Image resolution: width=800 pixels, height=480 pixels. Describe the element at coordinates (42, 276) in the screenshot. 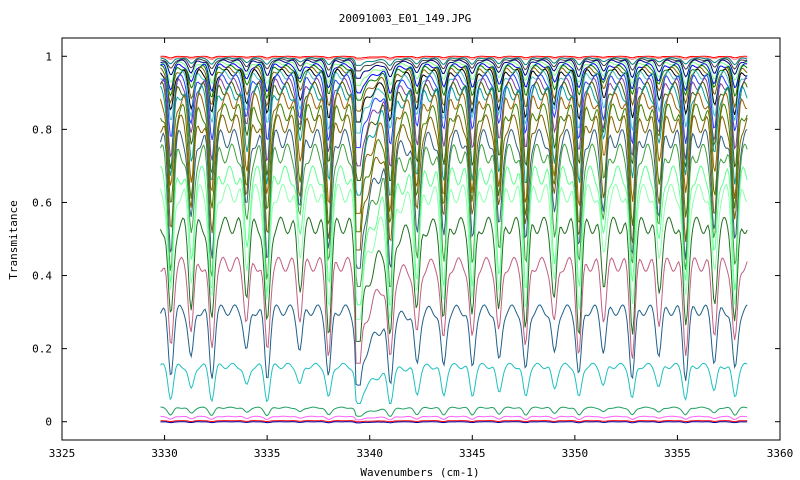

I see `y-tick-label: 0.4` at that location.